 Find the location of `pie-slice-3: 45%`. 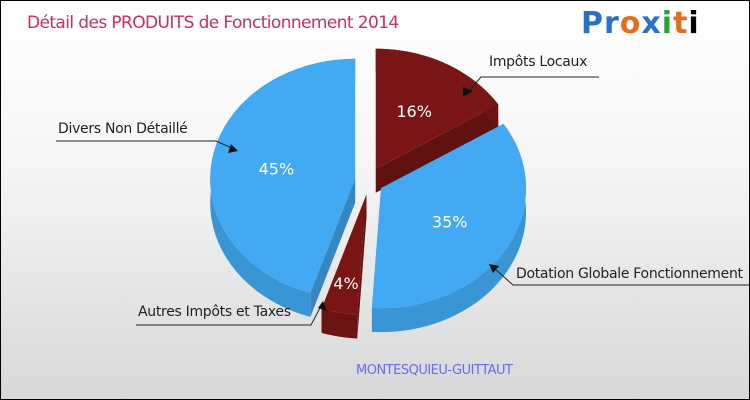

pie-slice-3: 45% is located at coordinates (283, 187).